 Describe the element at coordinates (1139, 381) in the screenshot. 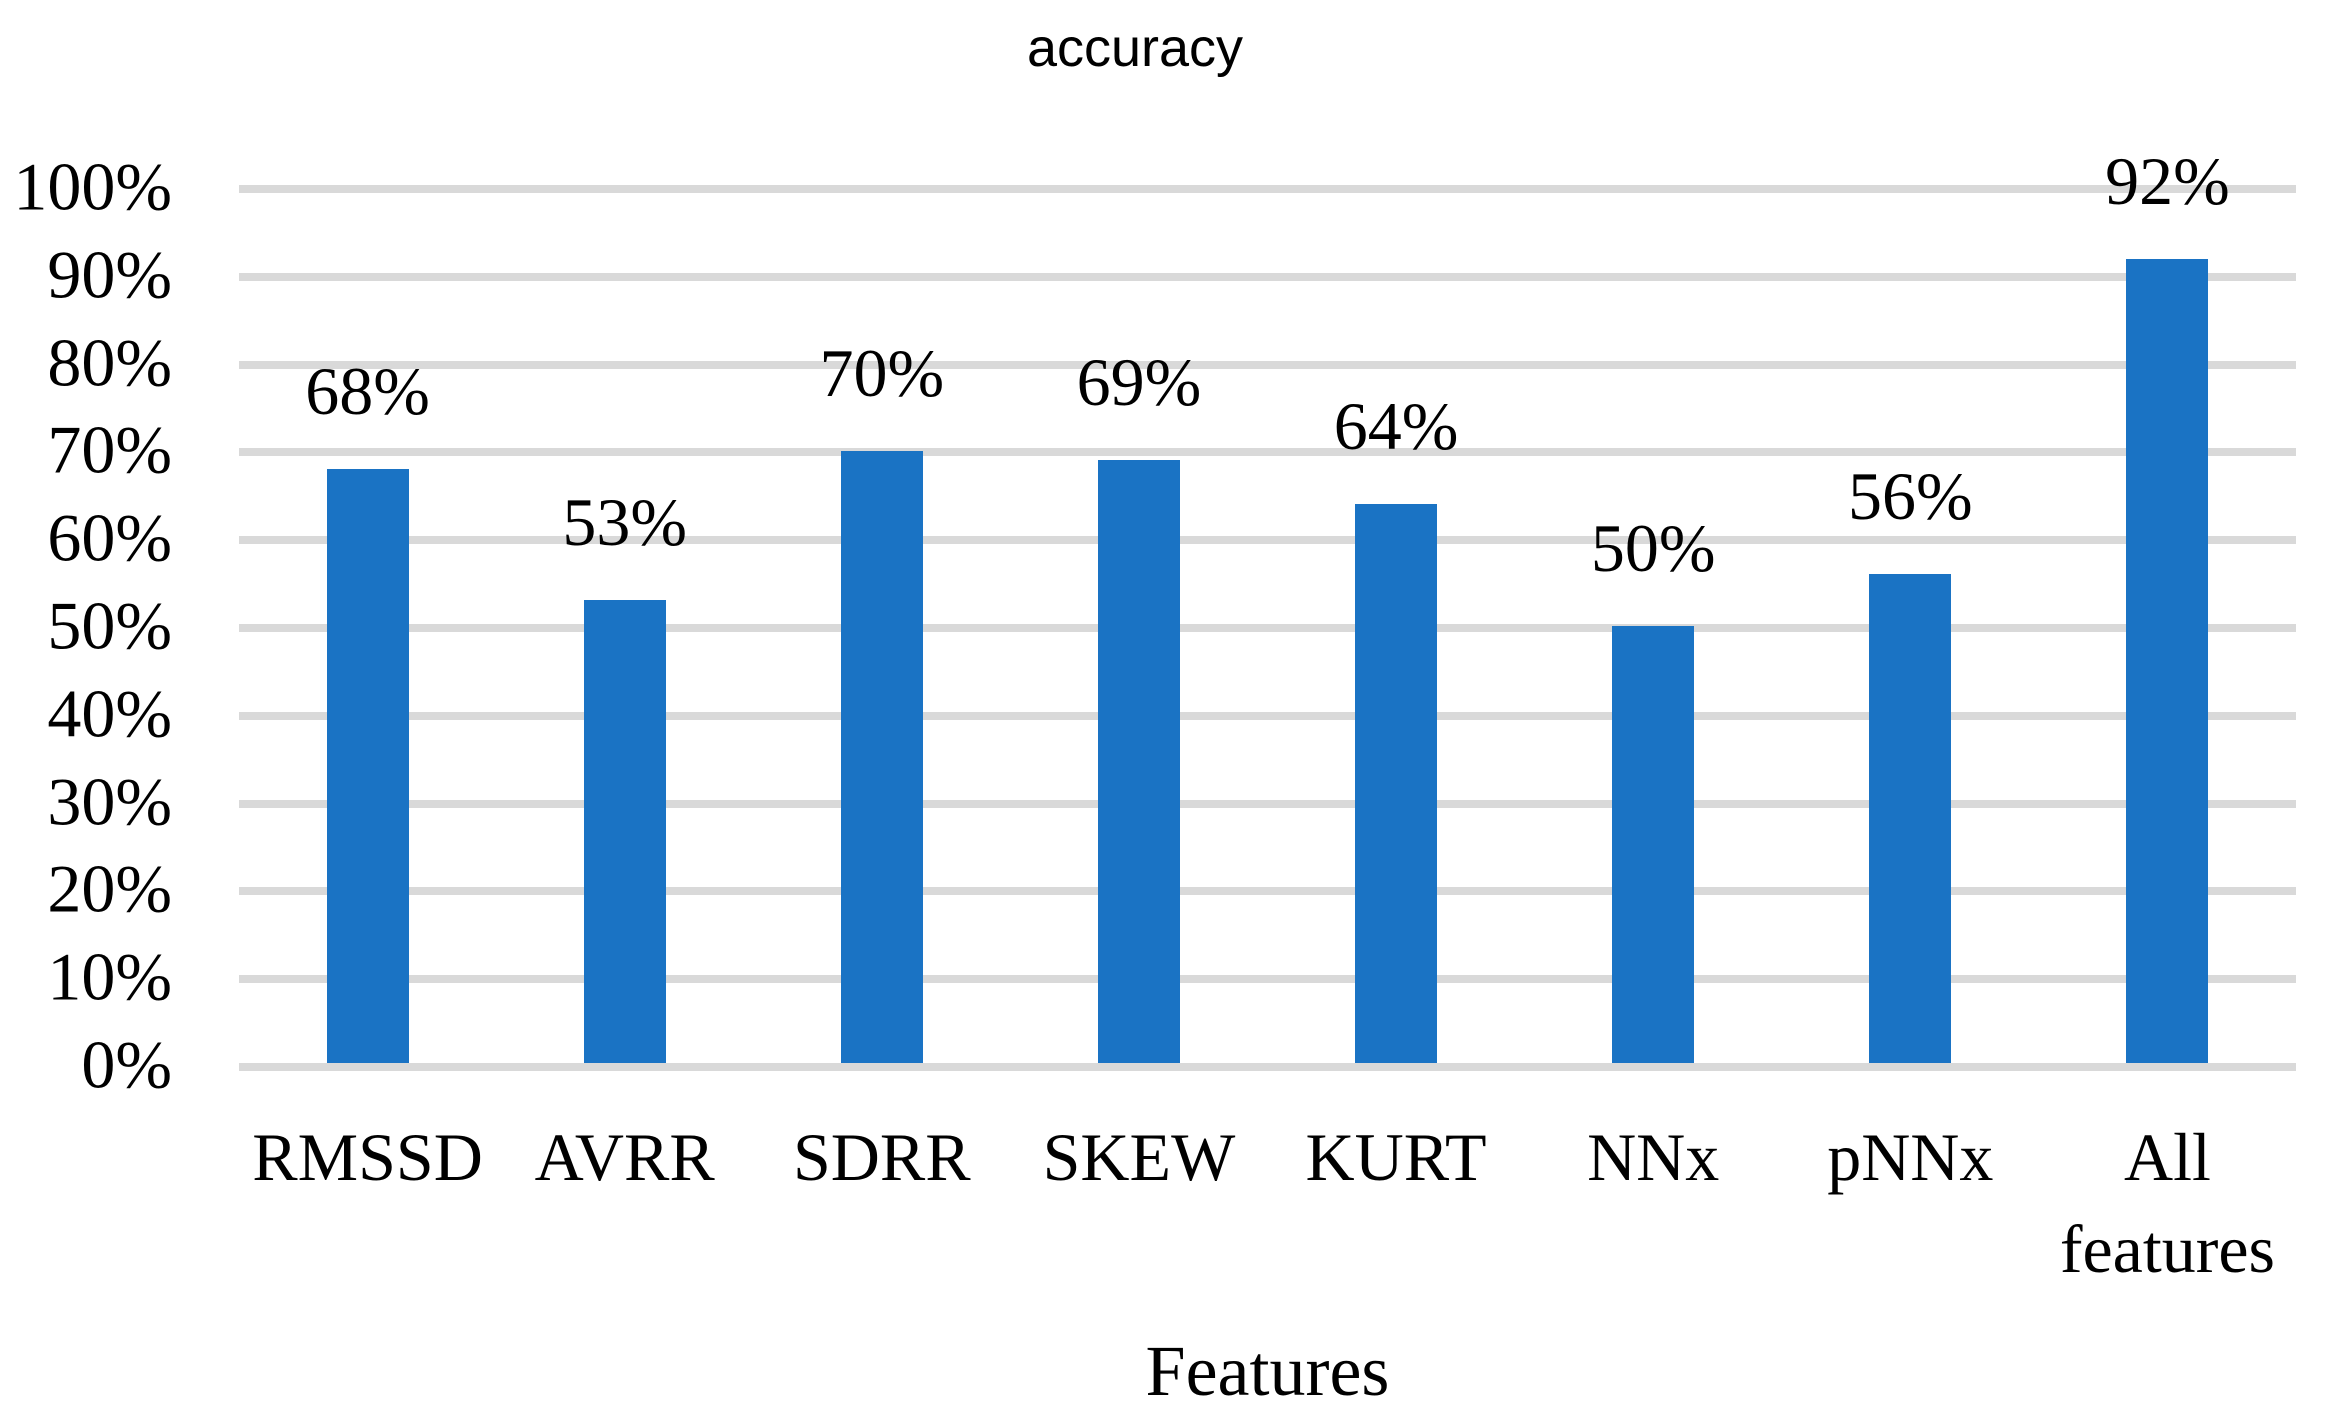

I see `data-label: 69%` at that location.